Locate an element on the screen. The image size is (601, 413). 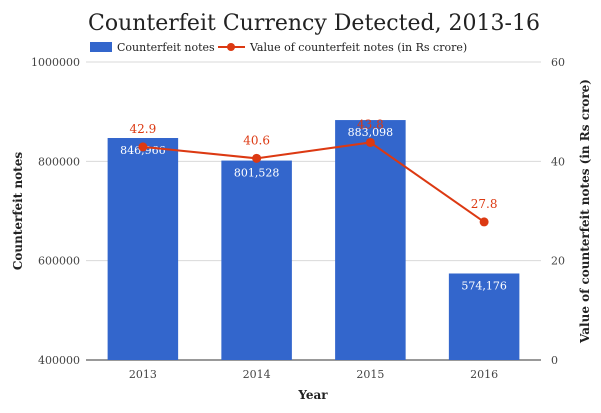
y-tick-label: 600000 is located at coordinates (59, 261).